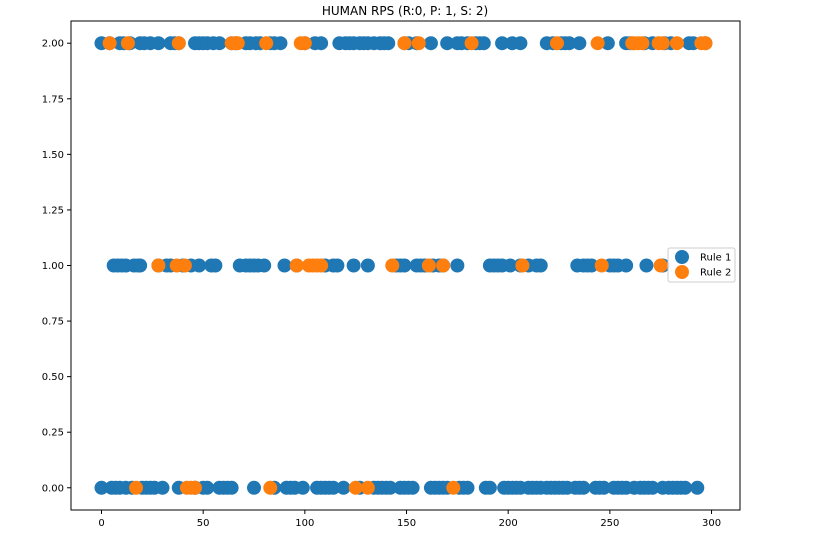 The height and width of the screenshot is (545, 830). I want to click on y-tick-label: 0.50, so click(53, 377).